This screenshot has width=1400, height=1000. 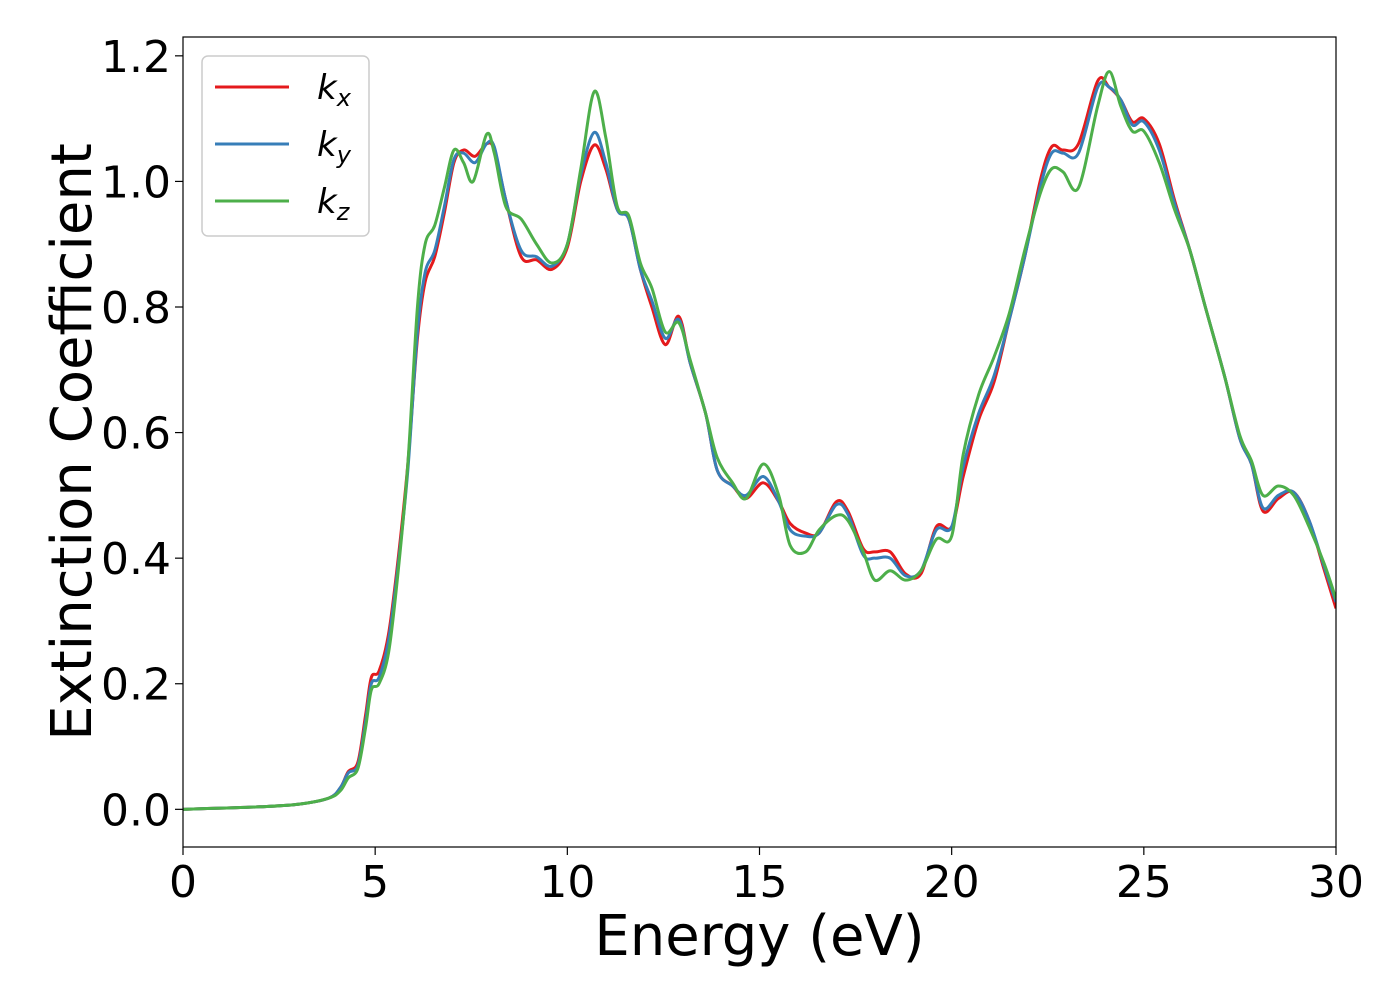 I want to click on x-tick-label: 20, so click(x=952, y=882).